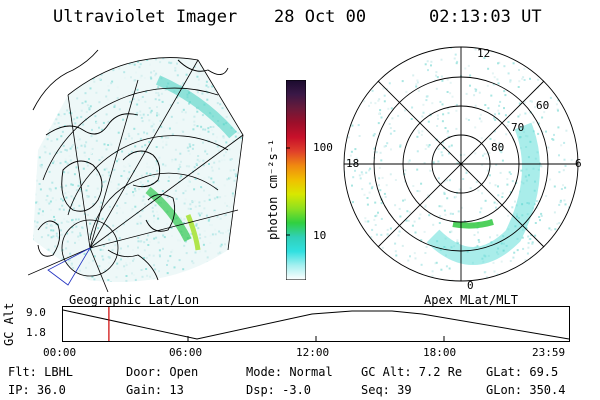 This screenshot has width=600, height=400. What do you see at coordinates (471, 300) in the screenshot?
I see `polar-panel-caption: Apex MLat/MLT` at bounding box center [471, 300].